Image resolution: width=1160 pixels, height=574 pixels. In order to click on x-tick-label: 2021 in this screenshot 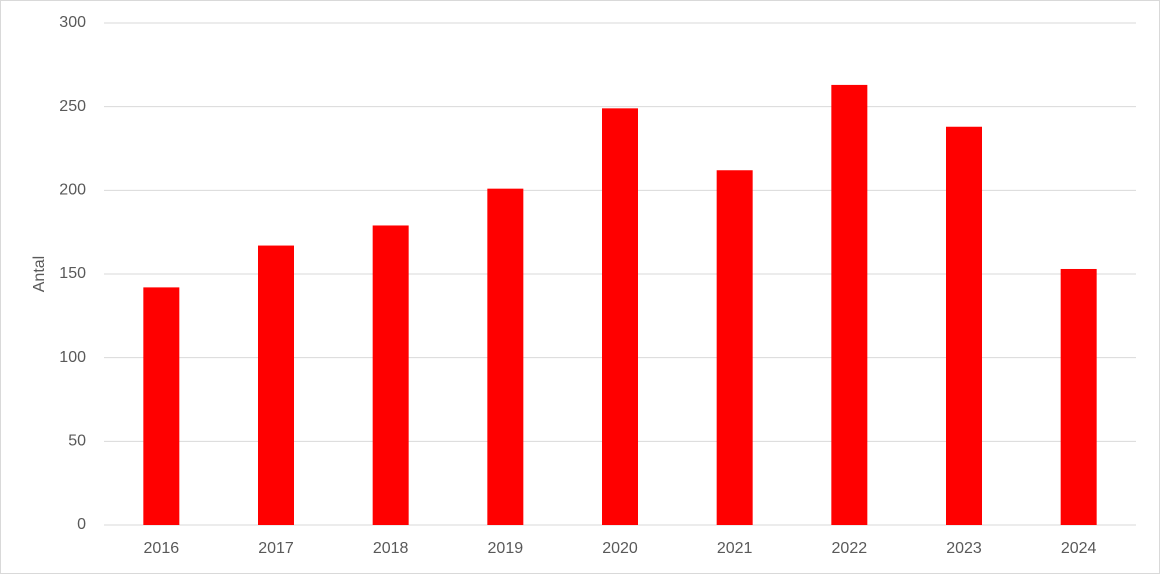, I will do `click(735, 548)`.